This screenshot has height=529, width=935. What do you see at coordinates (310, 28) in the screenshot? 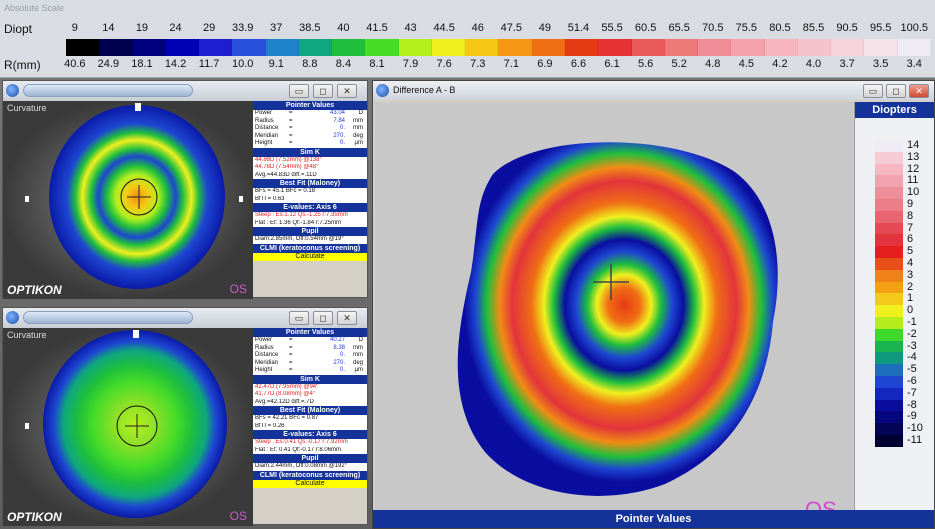
I see `diopt-value: 38.5` at bounding box center [310, 28].